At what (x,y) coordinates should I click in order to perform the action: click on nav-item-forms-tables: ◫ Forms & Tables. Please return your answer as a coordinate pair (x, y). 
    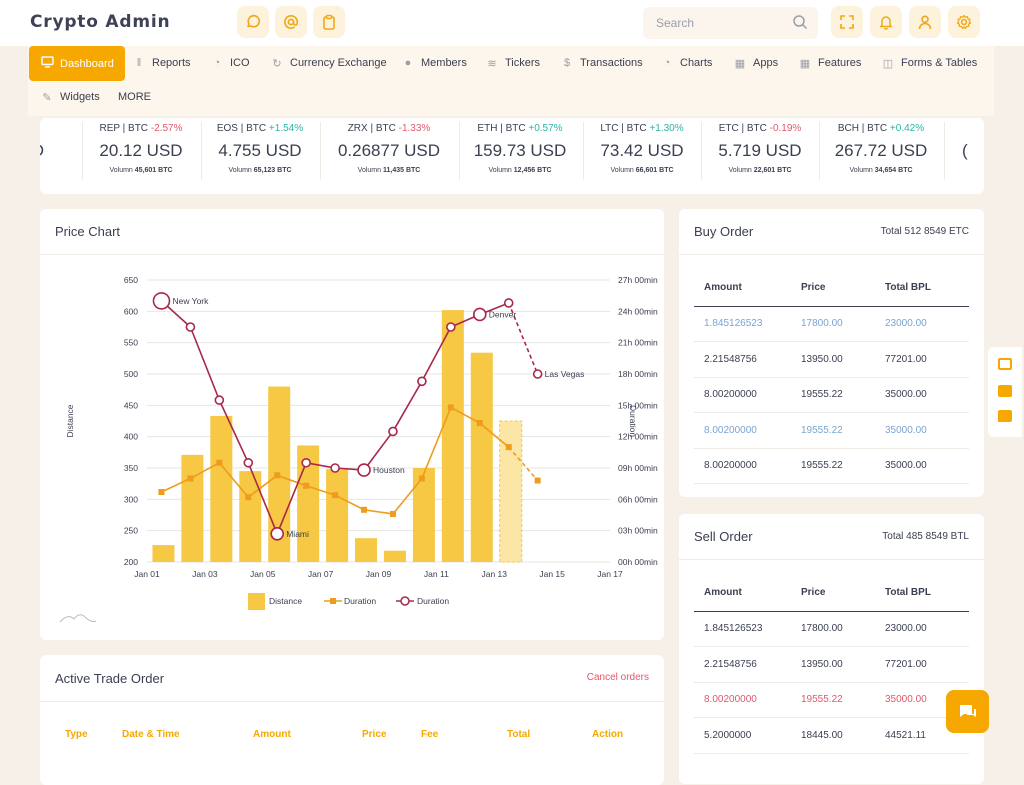
    Looking at the image, I should click on (930, 63).